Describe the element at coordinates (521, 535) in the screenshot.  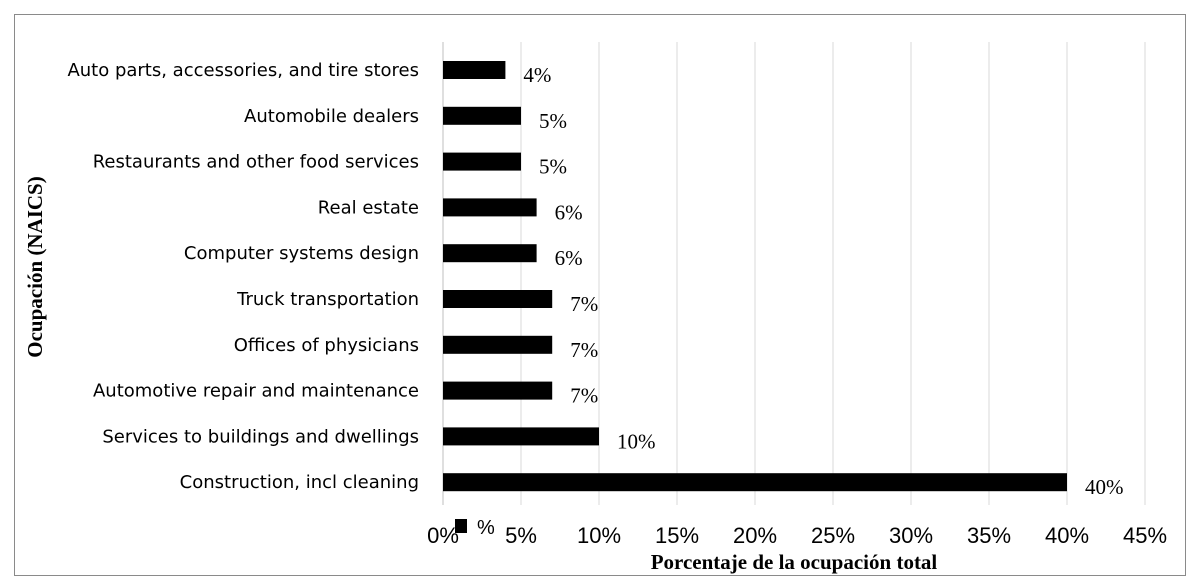
I see `x-tick-label: 5%` at that location.